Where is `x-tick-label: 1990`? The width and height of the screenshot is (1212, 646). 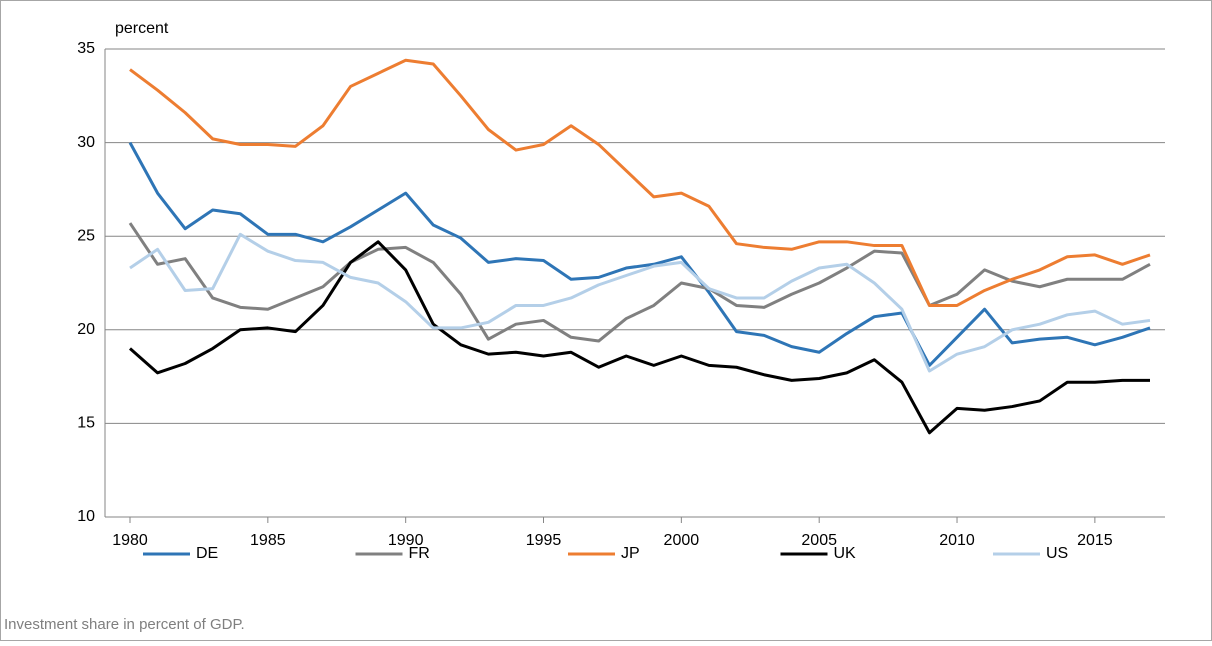 x-tick-label: 1990 is located at coordinates (406, 540).